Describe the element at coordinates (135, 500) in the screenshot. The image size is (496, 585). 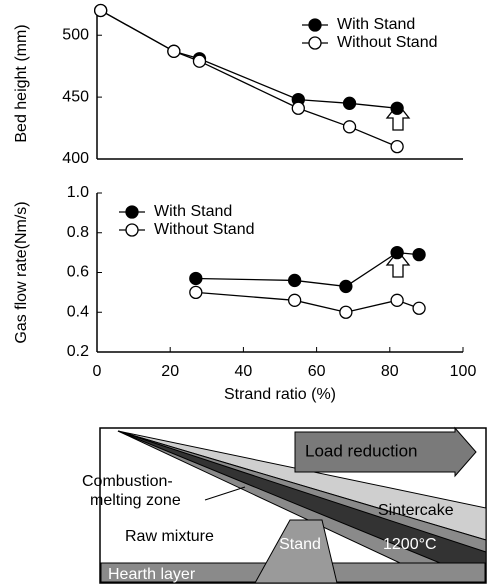
I see `zone-label: melting zone` at that location.